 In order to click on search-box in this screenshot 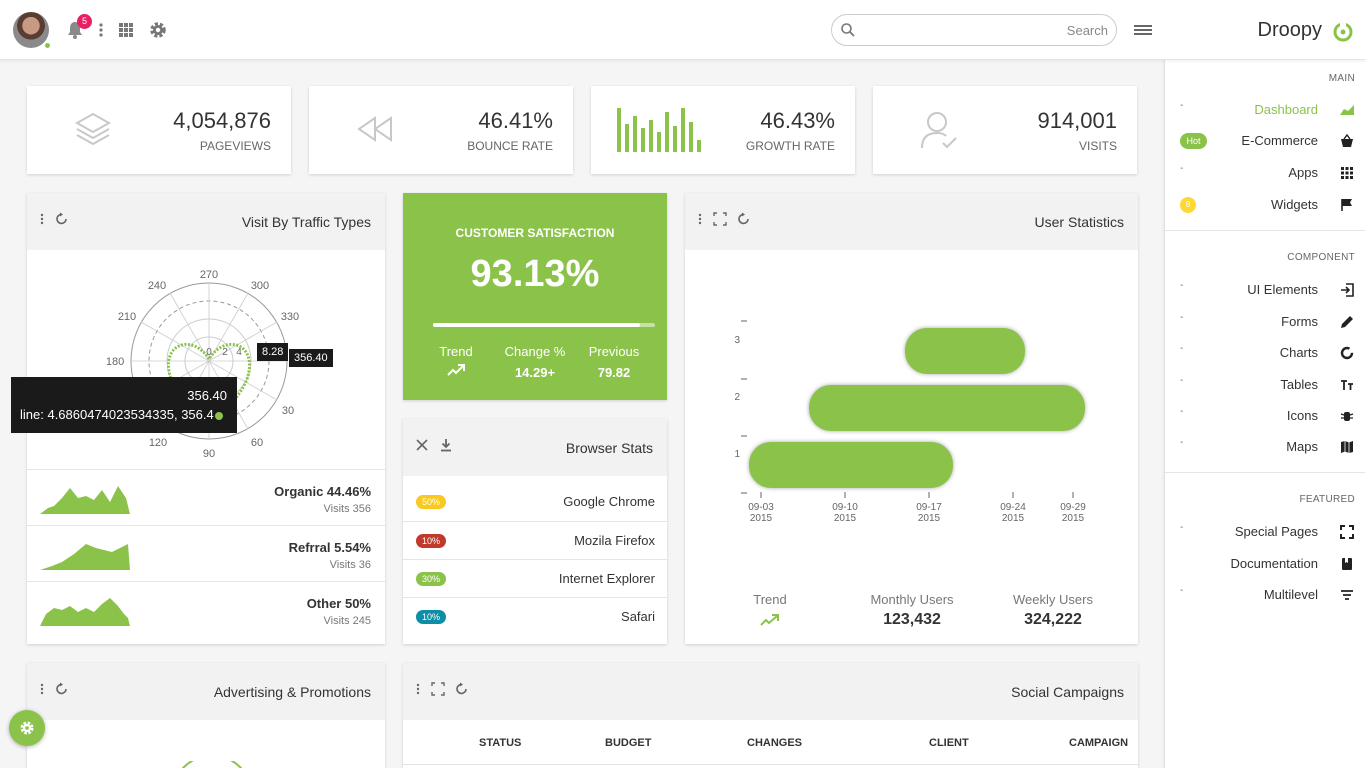, I will do `click(974, 30)`.